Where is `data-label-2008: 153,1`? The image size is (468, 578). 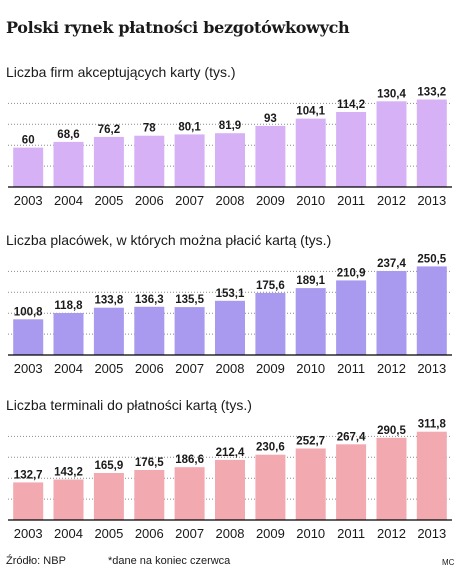
data-label-2008: 153,1 is located at coordinates (230, 294).